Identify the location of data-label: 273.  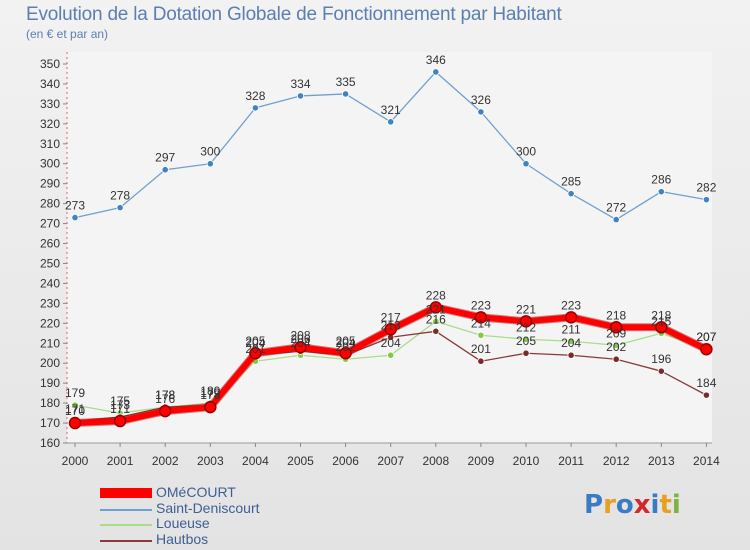
(75, 206).